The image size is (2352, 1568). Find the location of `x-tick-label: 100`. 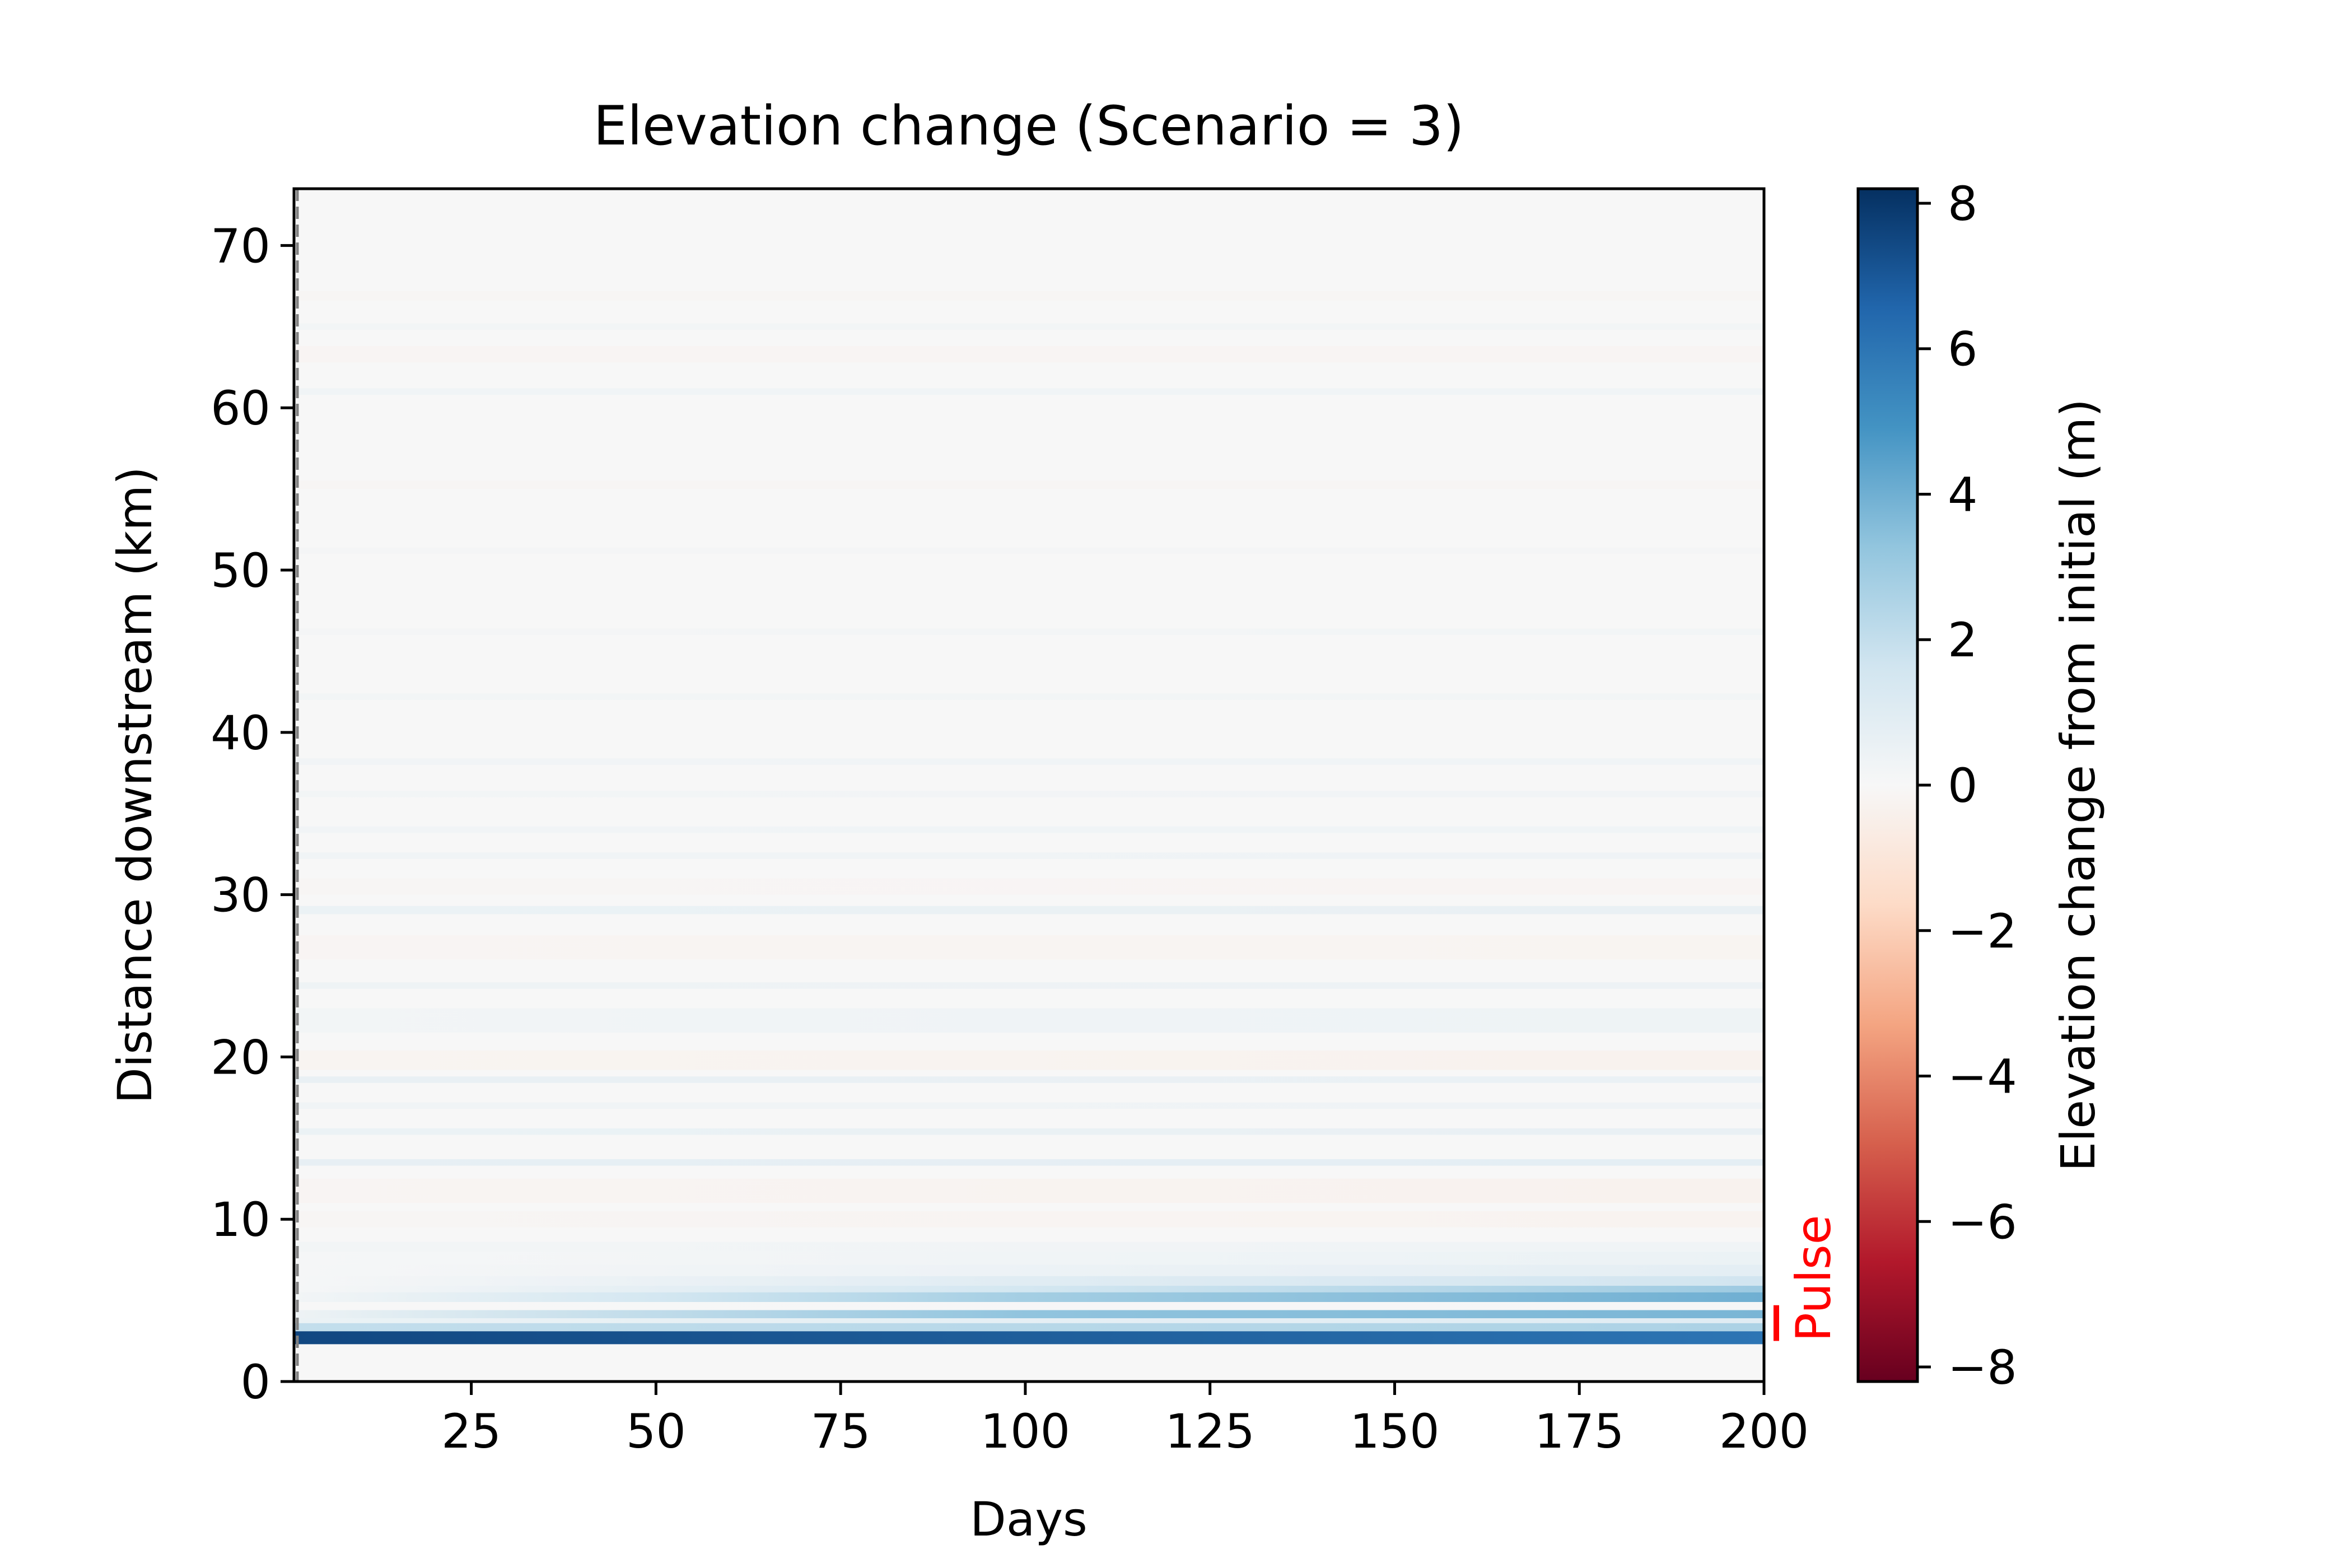

x-tick-label: 100 is located at coordinates (1025, 1432).